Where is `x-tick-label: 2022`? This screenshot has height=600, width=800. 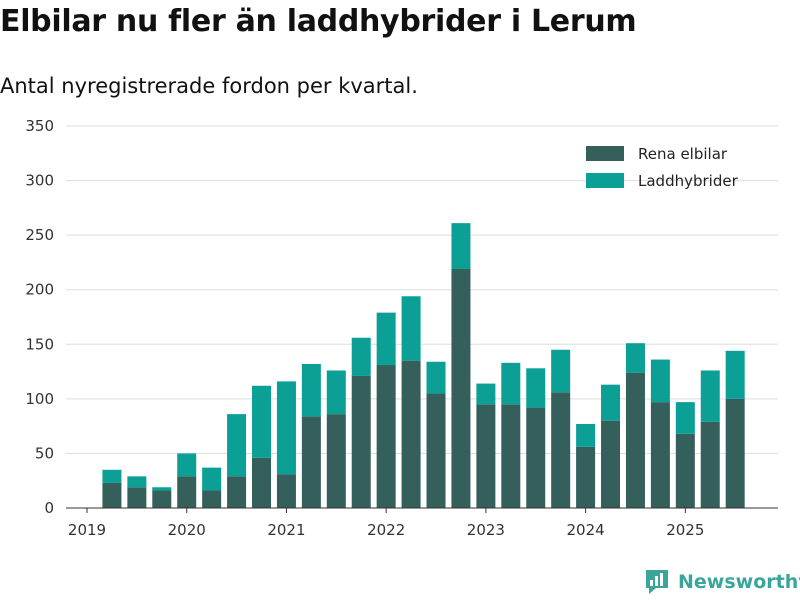
x-tick-label: 2022 is located at coordinates (386, 530).